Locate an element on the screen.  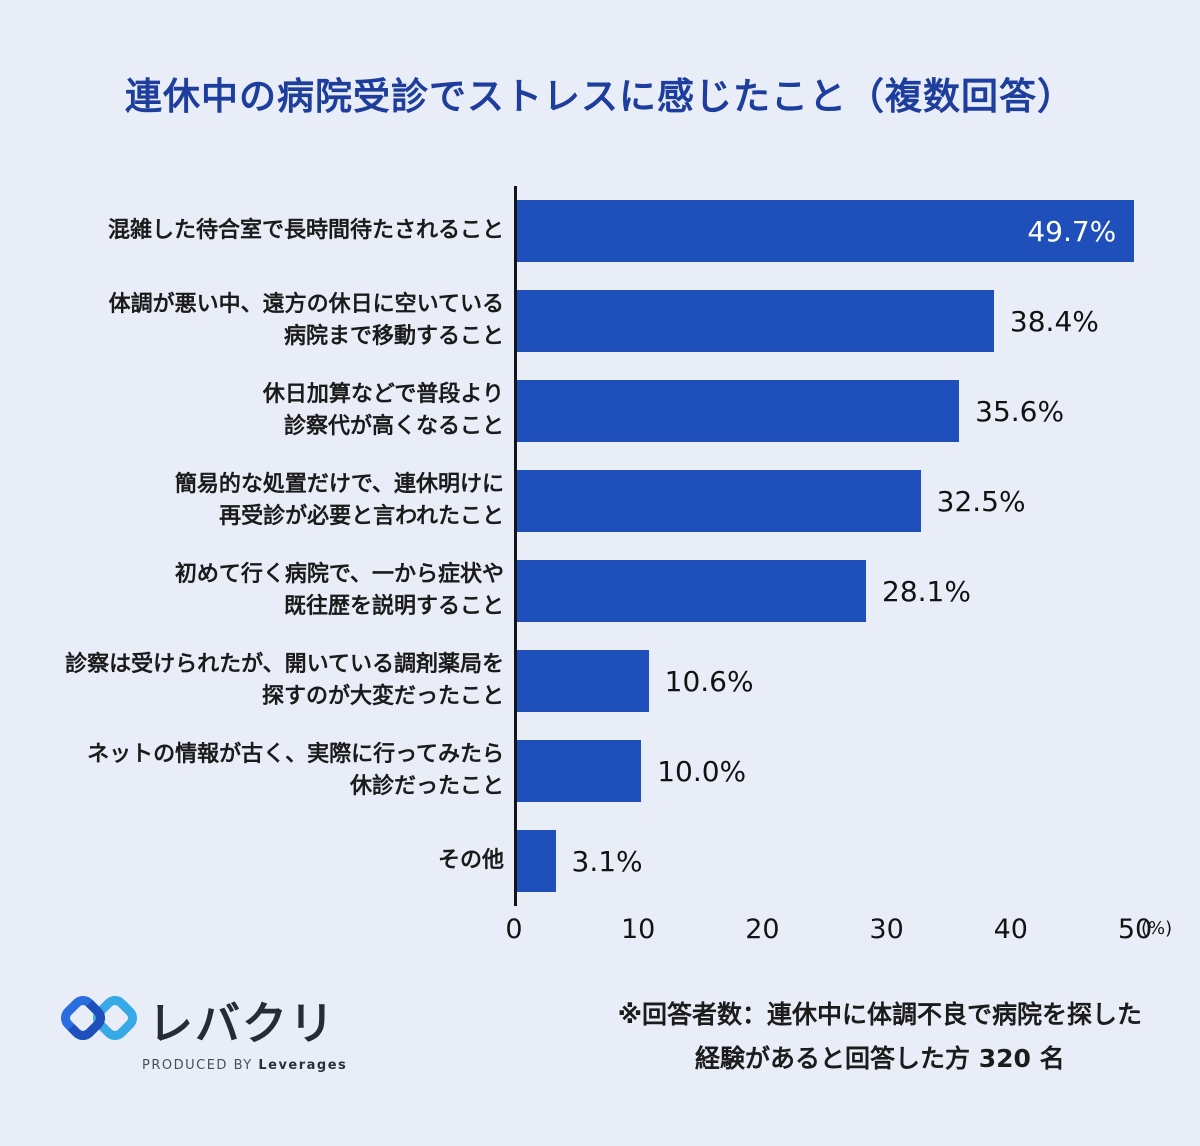
bar-row: 49.7% is located at coordinates (827, 231).